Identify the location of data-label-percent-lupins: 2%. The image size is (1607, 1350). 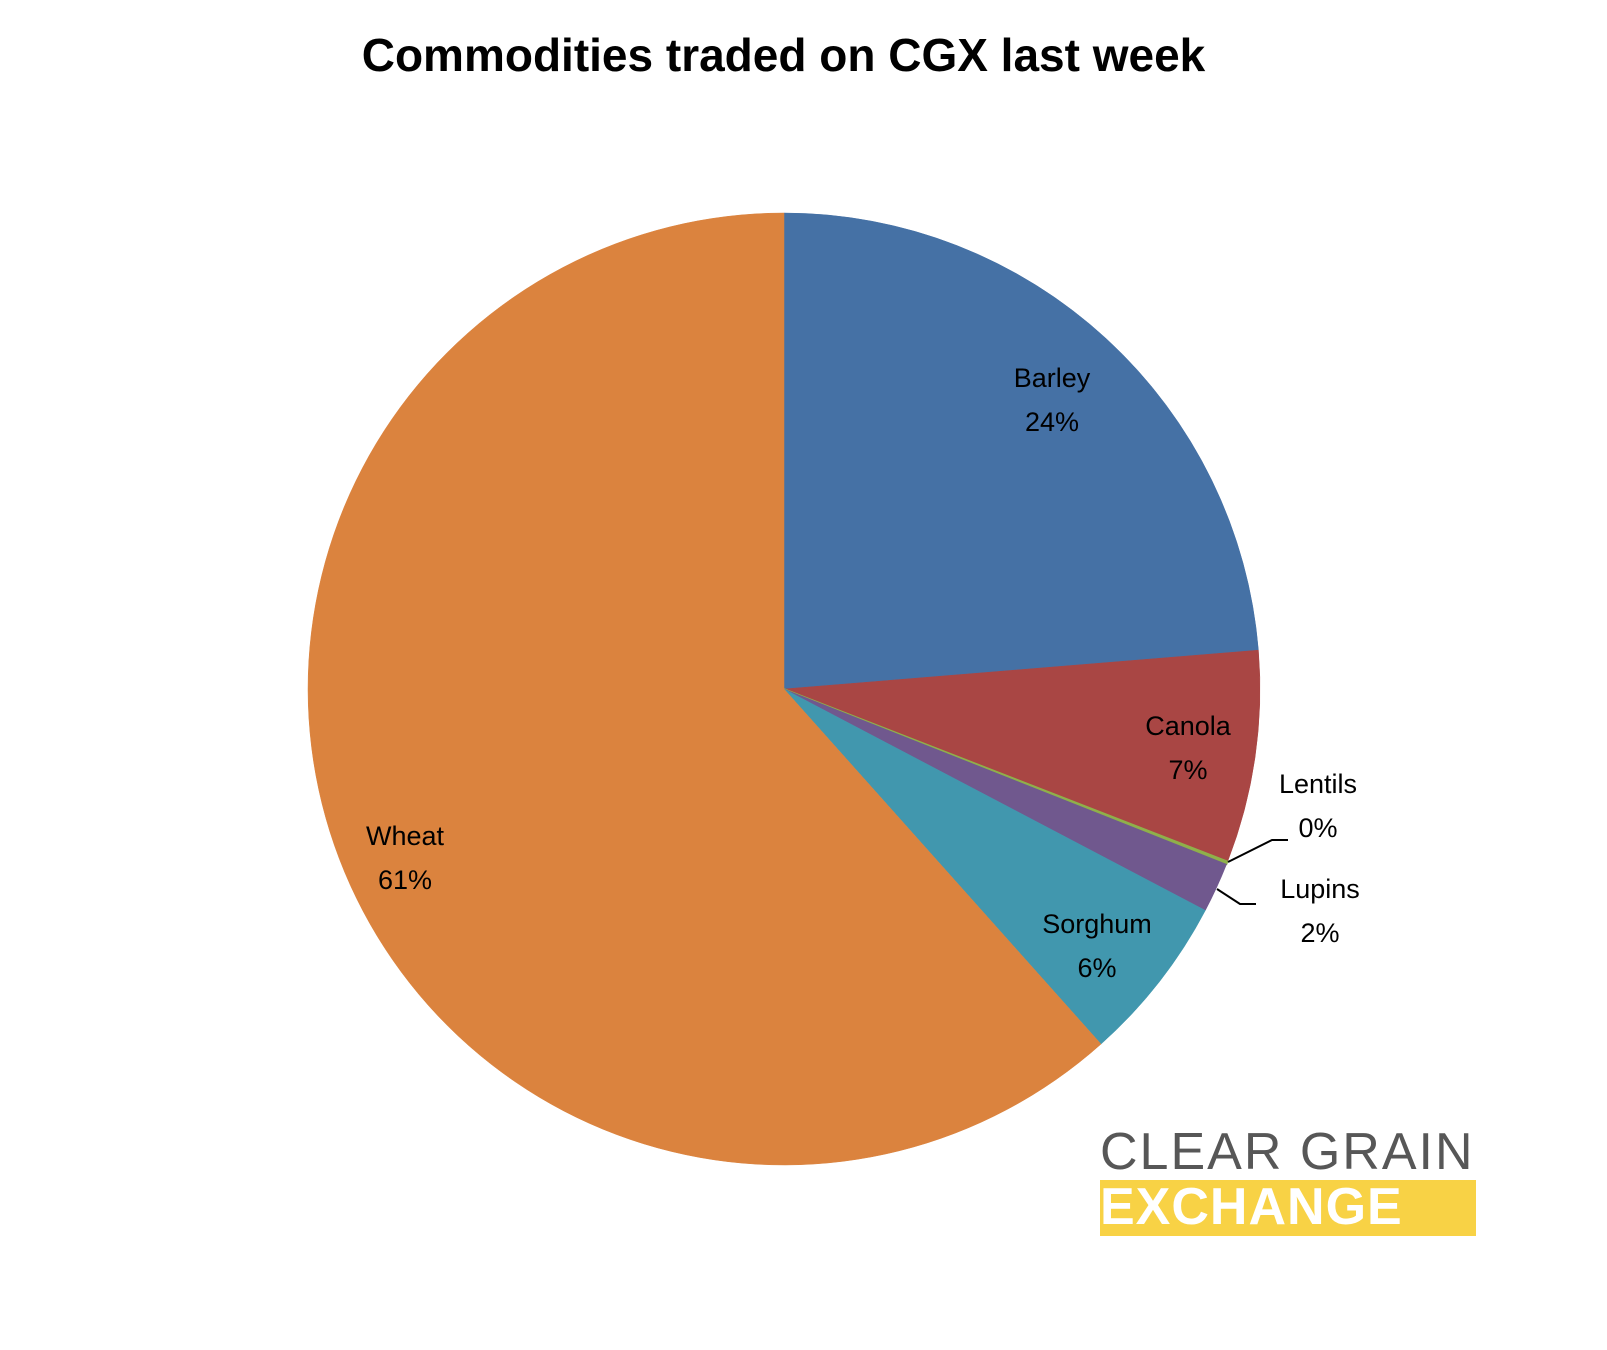
(1319, 933).